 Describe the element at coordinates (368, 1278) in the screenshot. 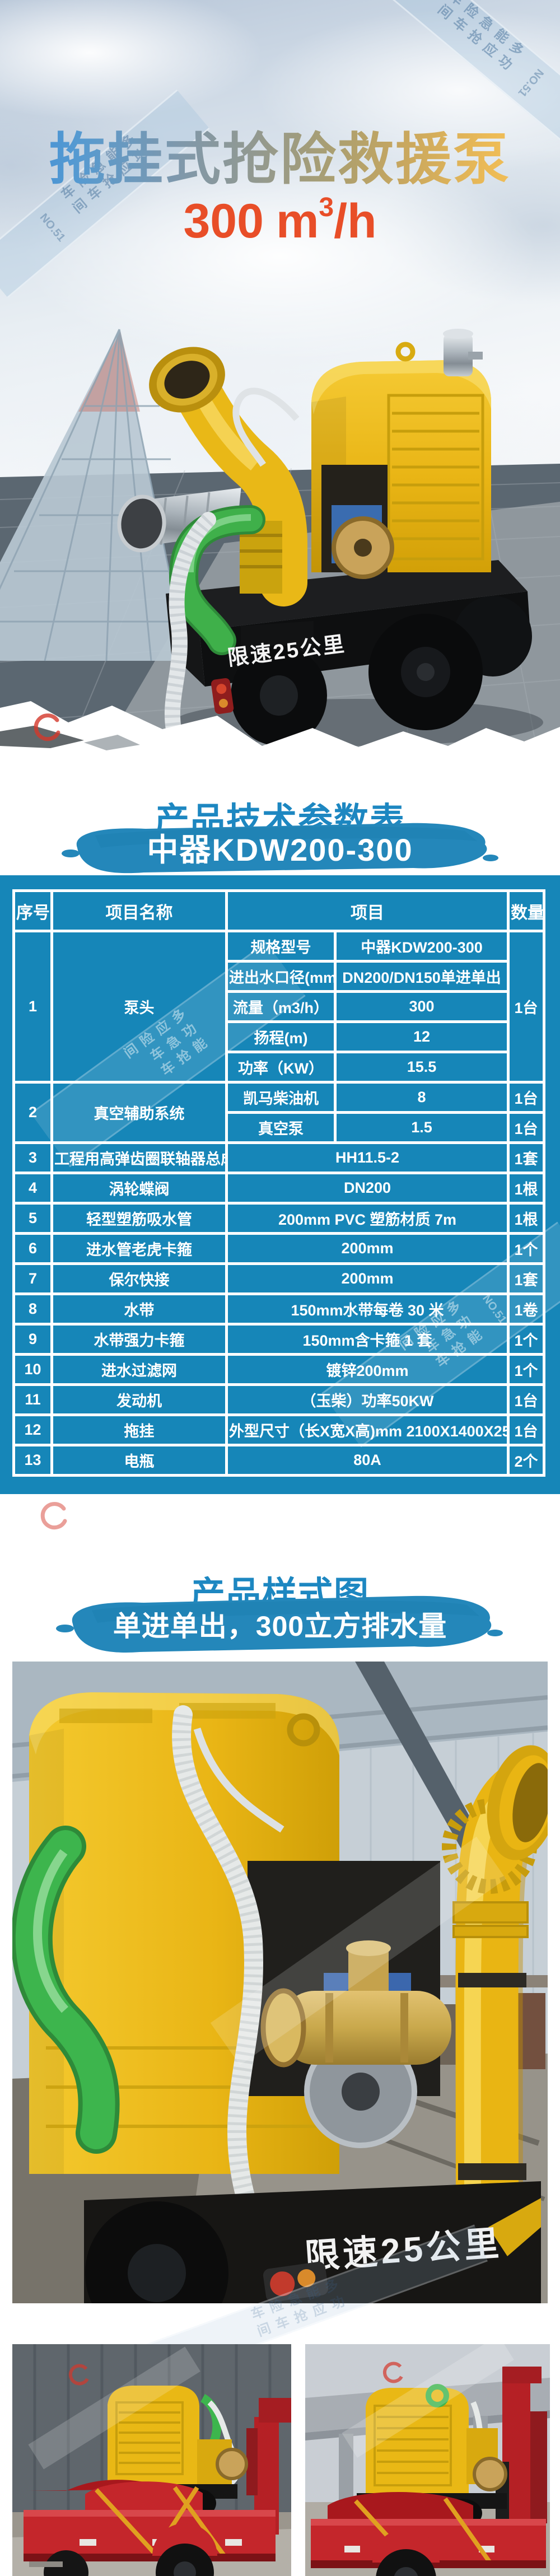

I see `cell-value: 200mm` at that location.